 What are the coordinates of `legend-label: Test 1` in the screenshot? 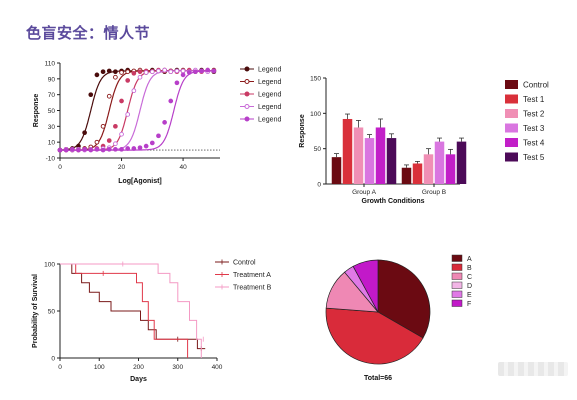 It's located at (534, 99).